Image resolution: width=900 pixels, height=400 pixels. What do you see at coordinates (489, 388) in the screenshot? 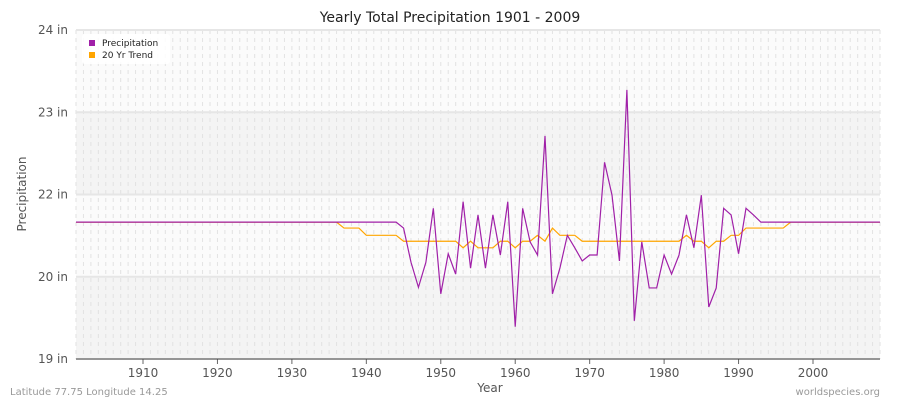
I see `x-axis-label: Year` at bounding box center [489, 388].